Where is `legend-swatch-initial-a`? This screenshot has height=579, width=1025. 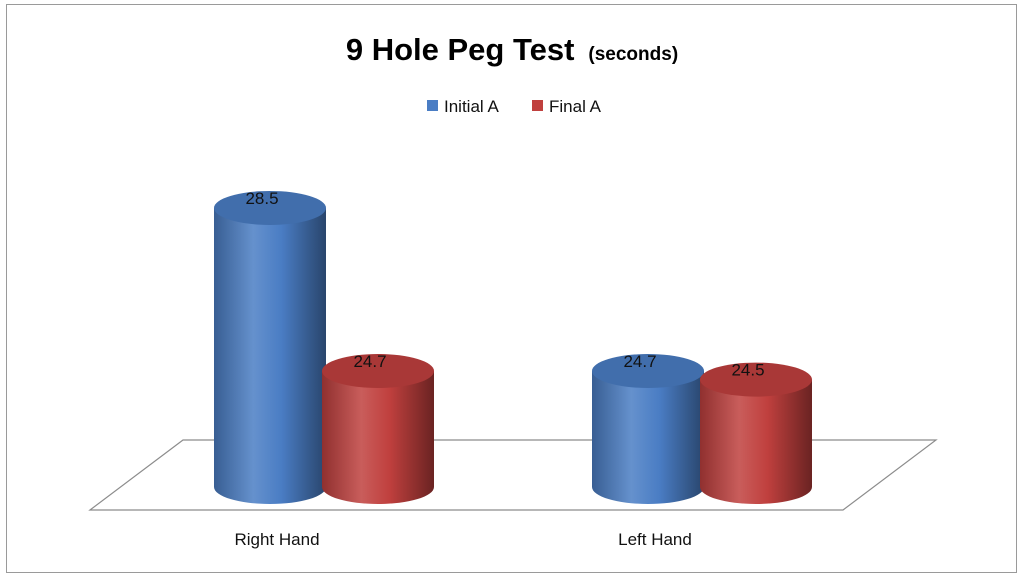 legend-swatch-initial-a is located at coordinates (432, 105).